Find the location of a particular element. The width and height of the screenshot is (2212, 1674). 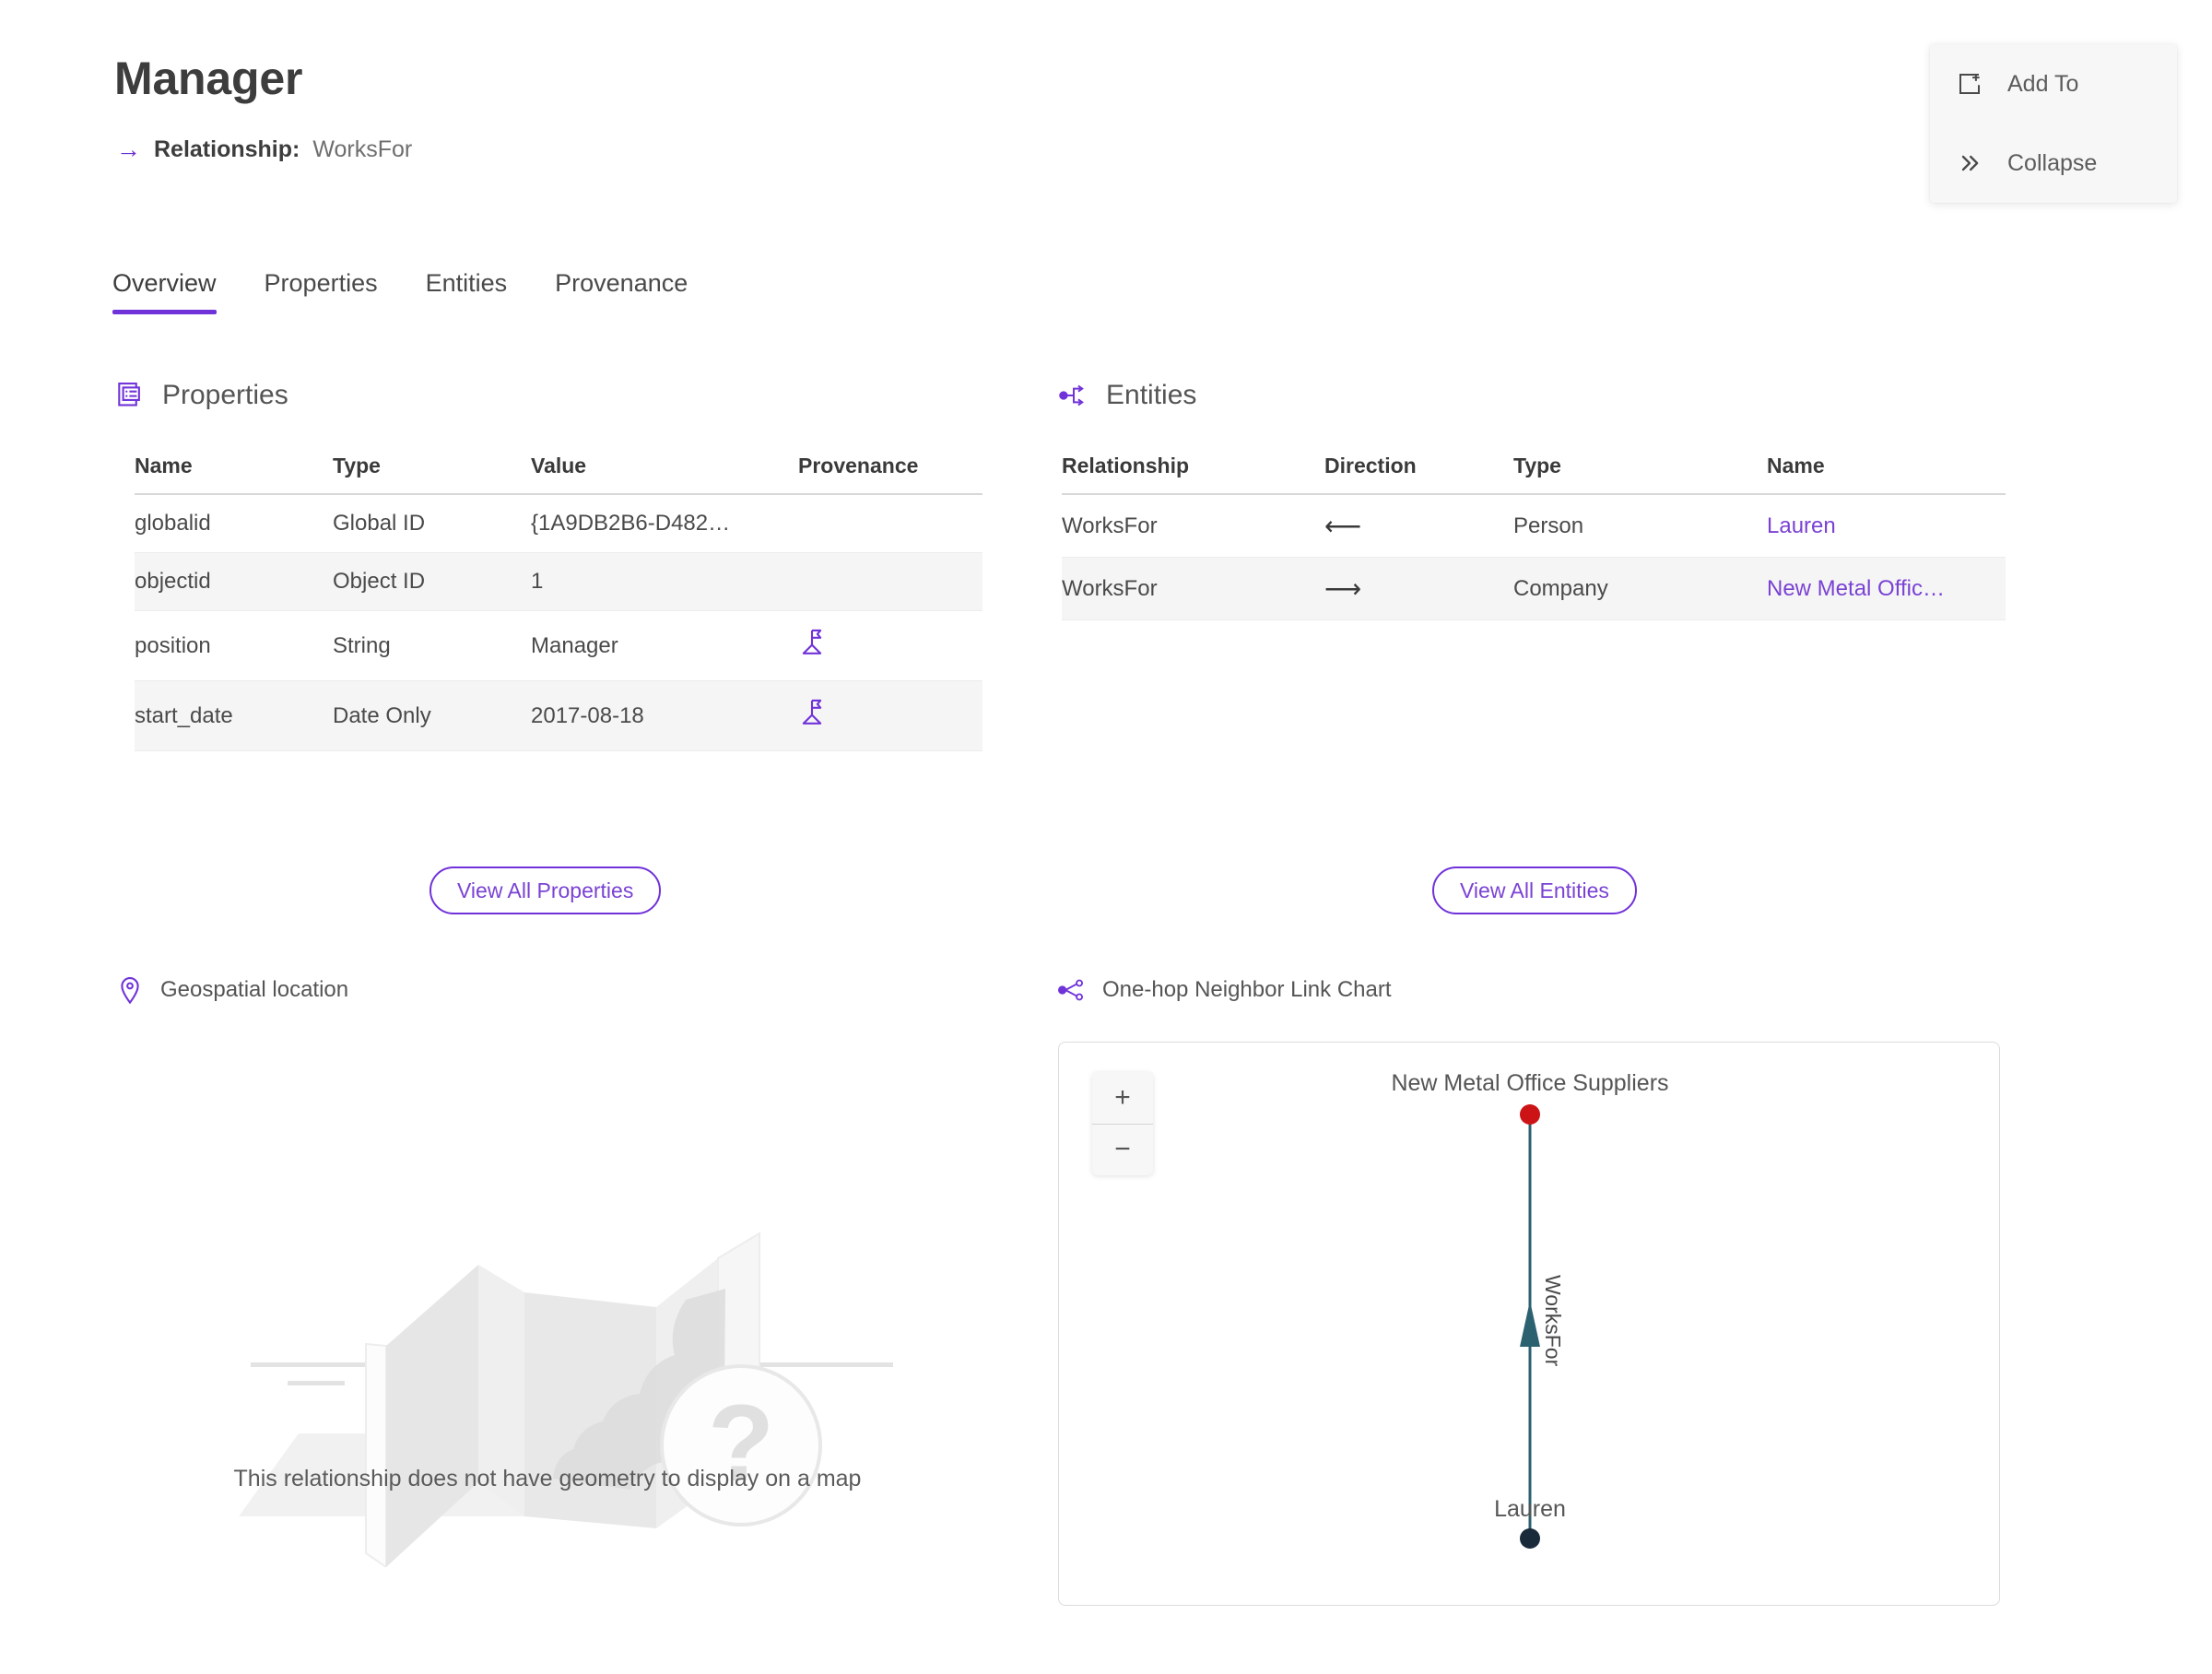

tab-bar: Overview Properties Entities Provenance is located at coordinates (423, 291).